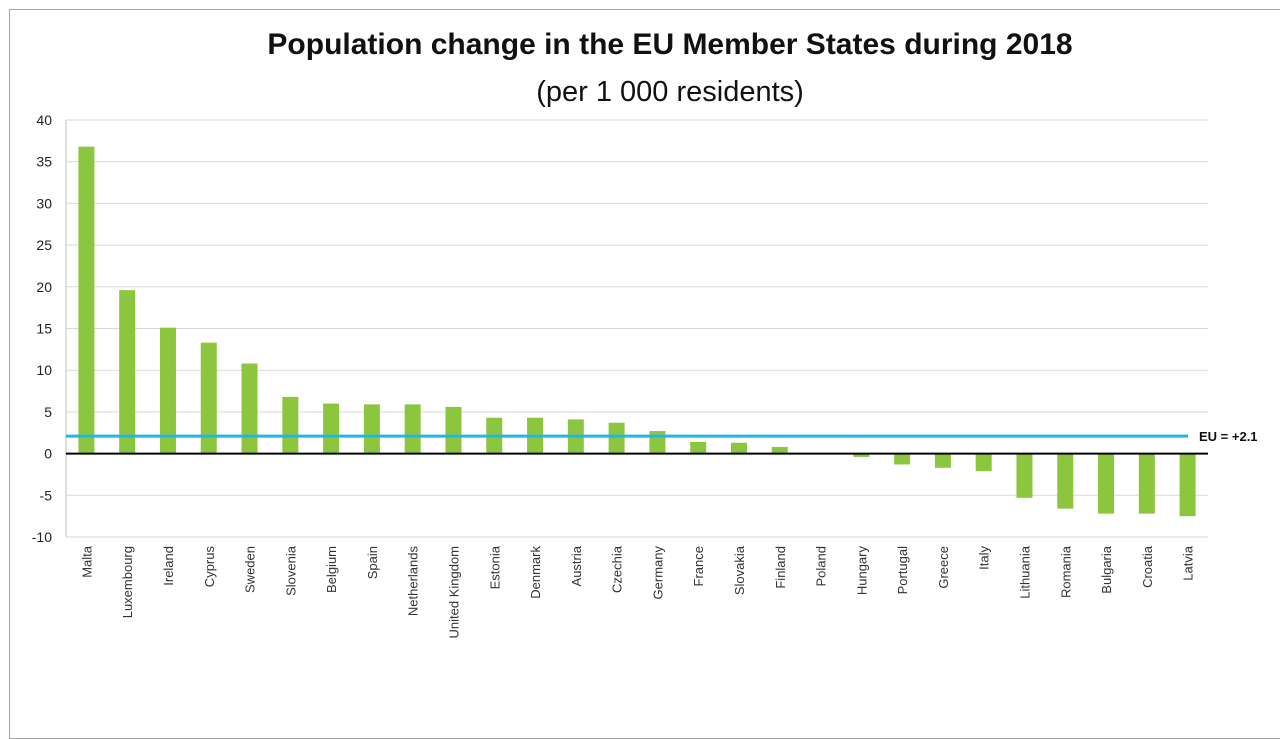  I want to click on bar-sweden, so click(249, 408).